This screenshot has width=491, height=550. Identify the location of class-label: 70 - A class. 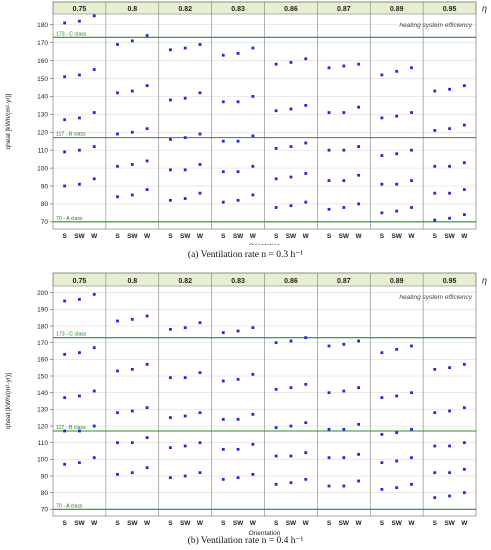
(69, 219).